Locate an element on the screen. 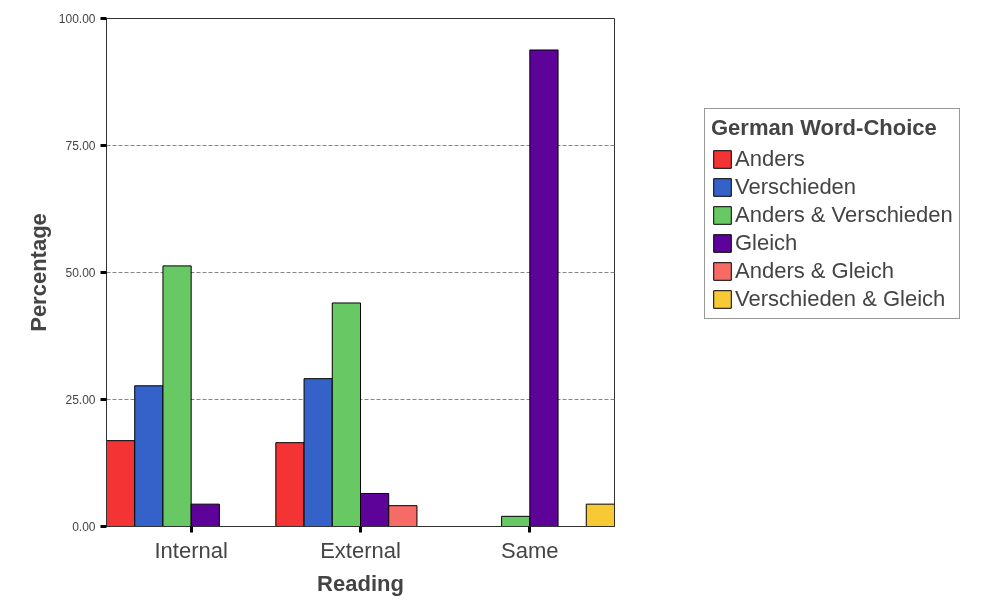 Image resolution: width=1004 pixels, height=608 pixels. legend-label: Verschieden & Gleich is located at coordinates (840, 299).